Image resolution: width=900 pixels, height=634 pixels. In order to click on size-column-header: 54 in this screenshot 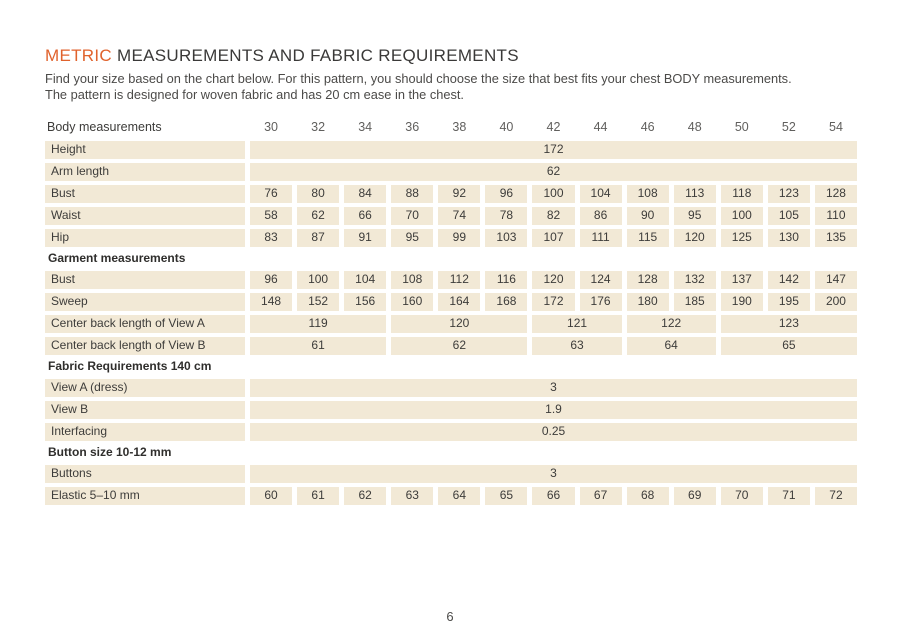, I will do `click(836, 126)`.